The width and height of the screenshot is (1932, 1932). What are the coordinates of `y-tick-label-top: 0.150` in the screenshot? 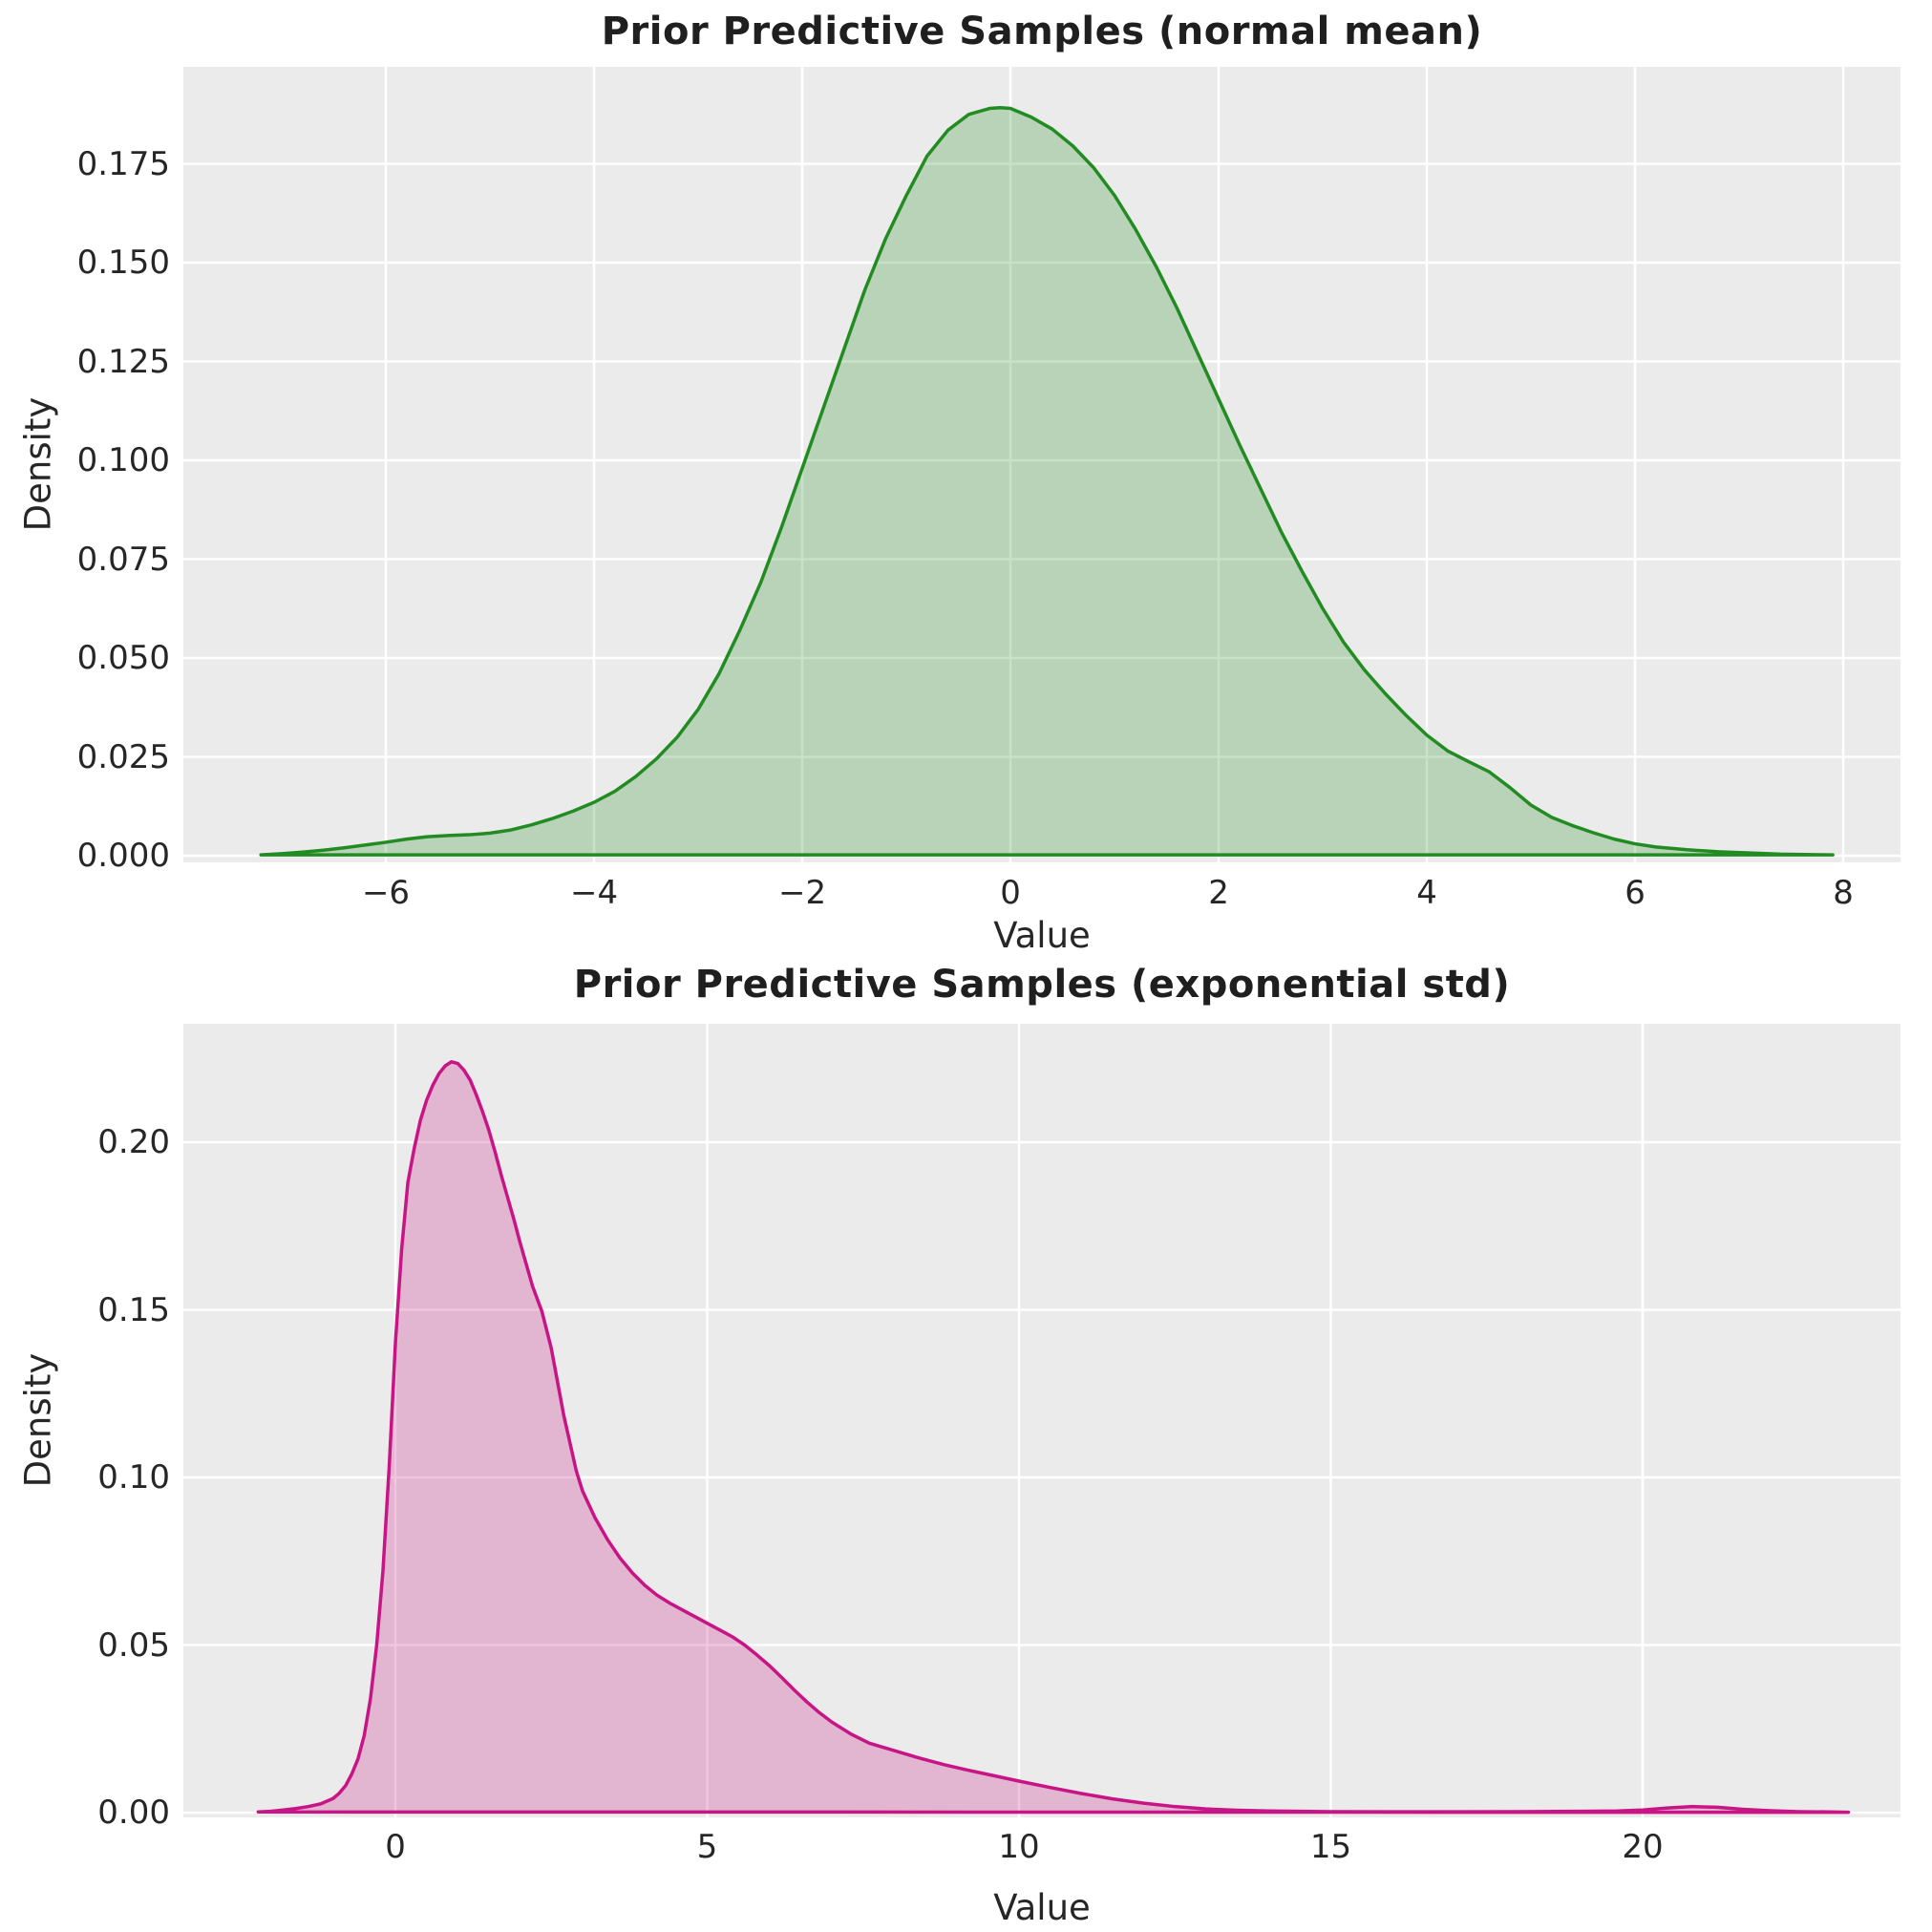 It's located at (123, 263).